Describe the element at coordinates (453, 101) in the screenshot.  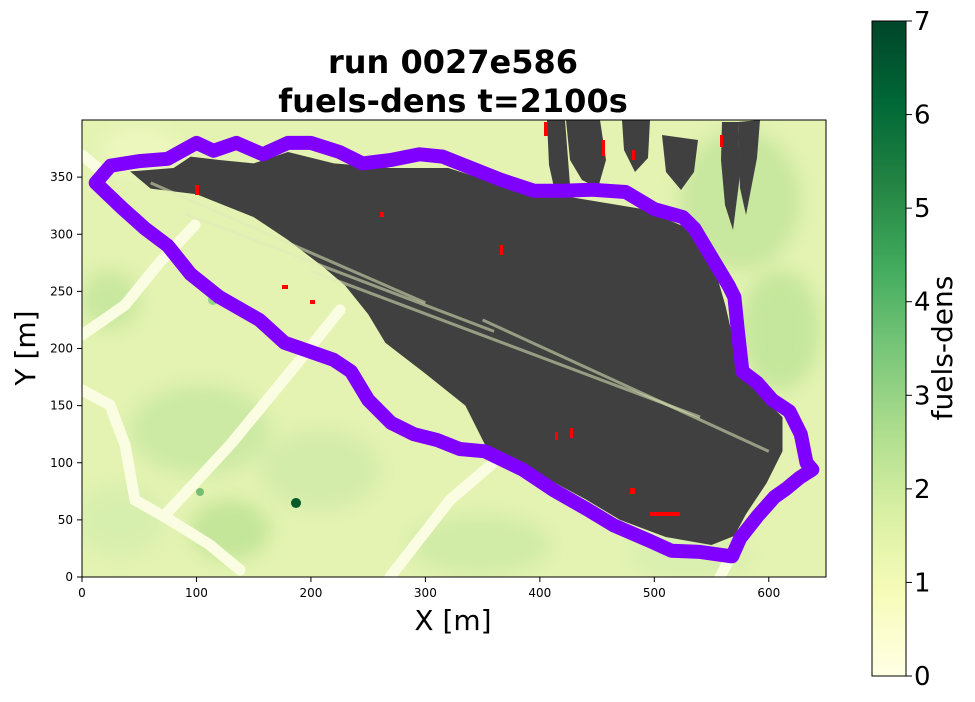
I see `chart-title-line2: fuels-dens t=2100s` at that location.